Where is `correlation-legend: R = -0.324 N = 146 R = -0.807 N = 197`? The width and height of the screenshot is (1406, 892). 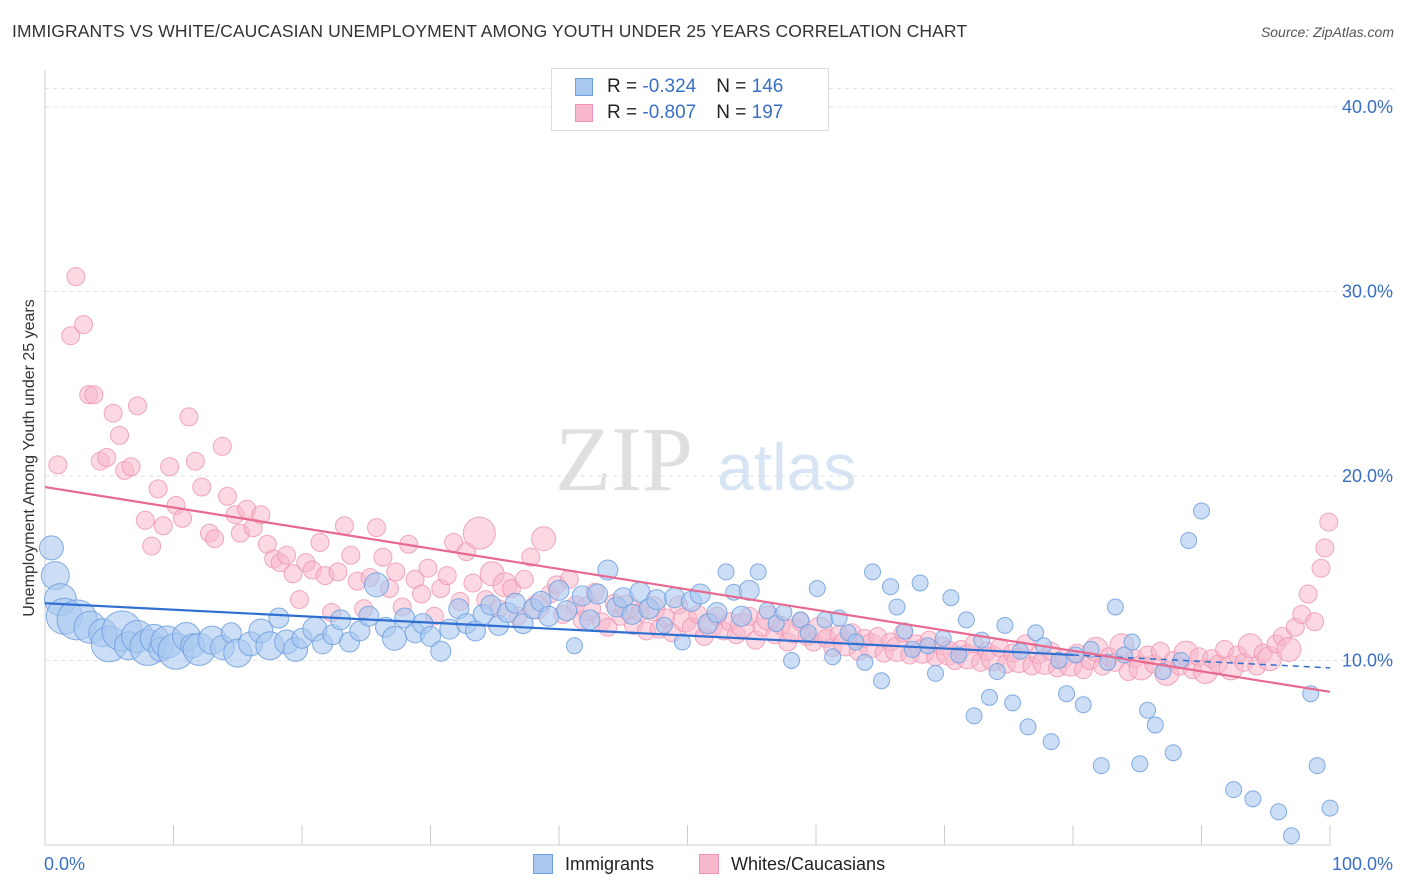 correlation-legend: R = -0.324 N = 146 R = -0.807 N = 197 is located at coordinates (690, 99).